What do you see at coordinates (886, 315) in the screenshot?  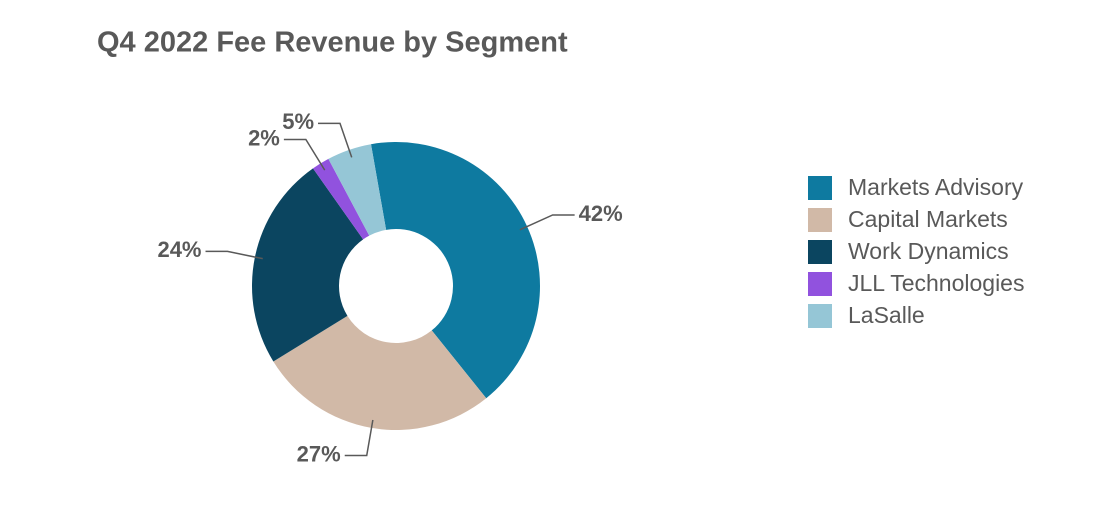 I see `legend-text: LaSalle` at bounding box center [886, 315].